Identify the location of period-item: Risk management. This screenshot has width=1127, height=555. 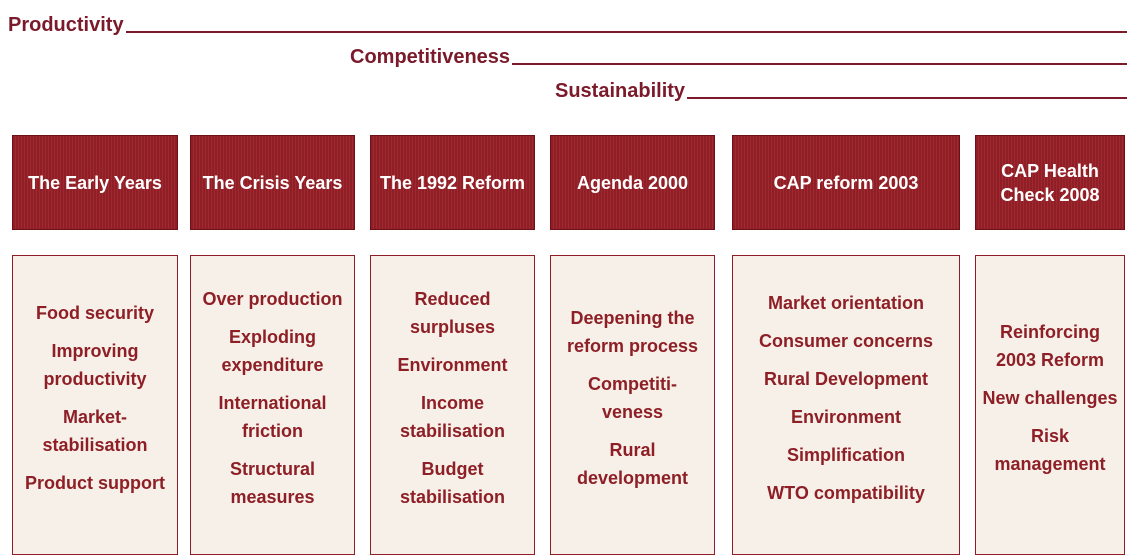
(1050, 450).